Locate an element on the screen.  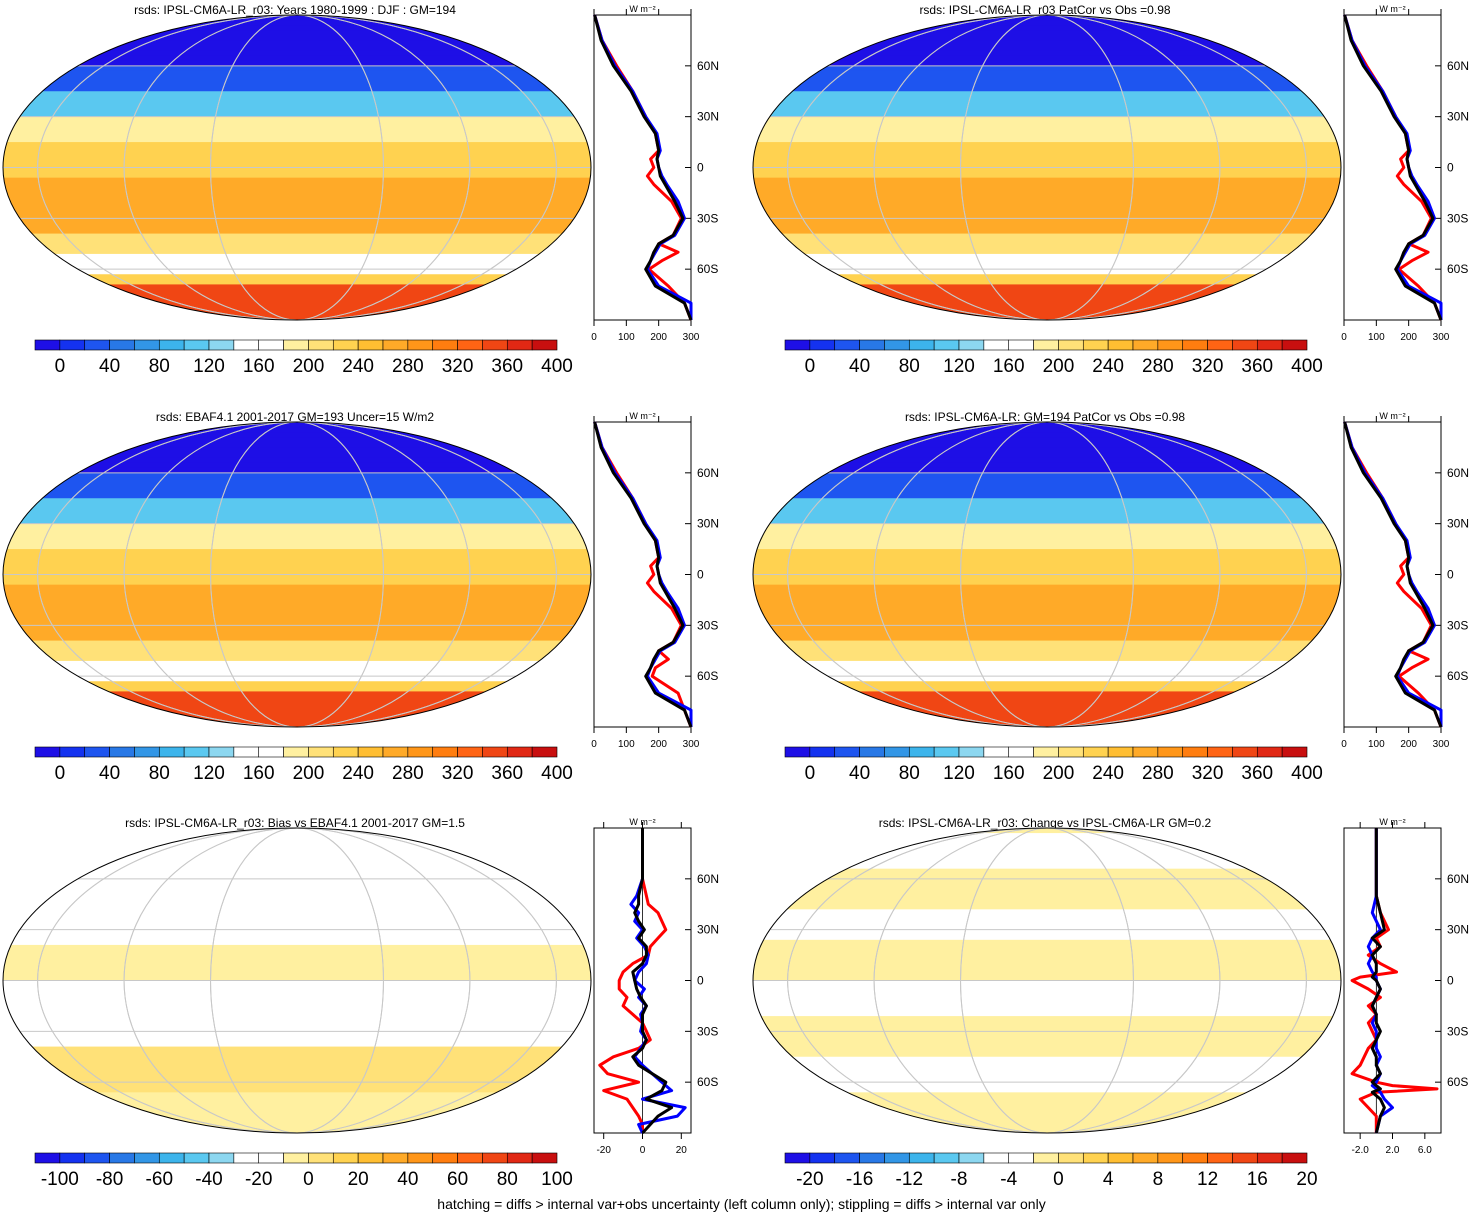
colorbar-tick-label: 360 is located at coordinates (1257, 773).